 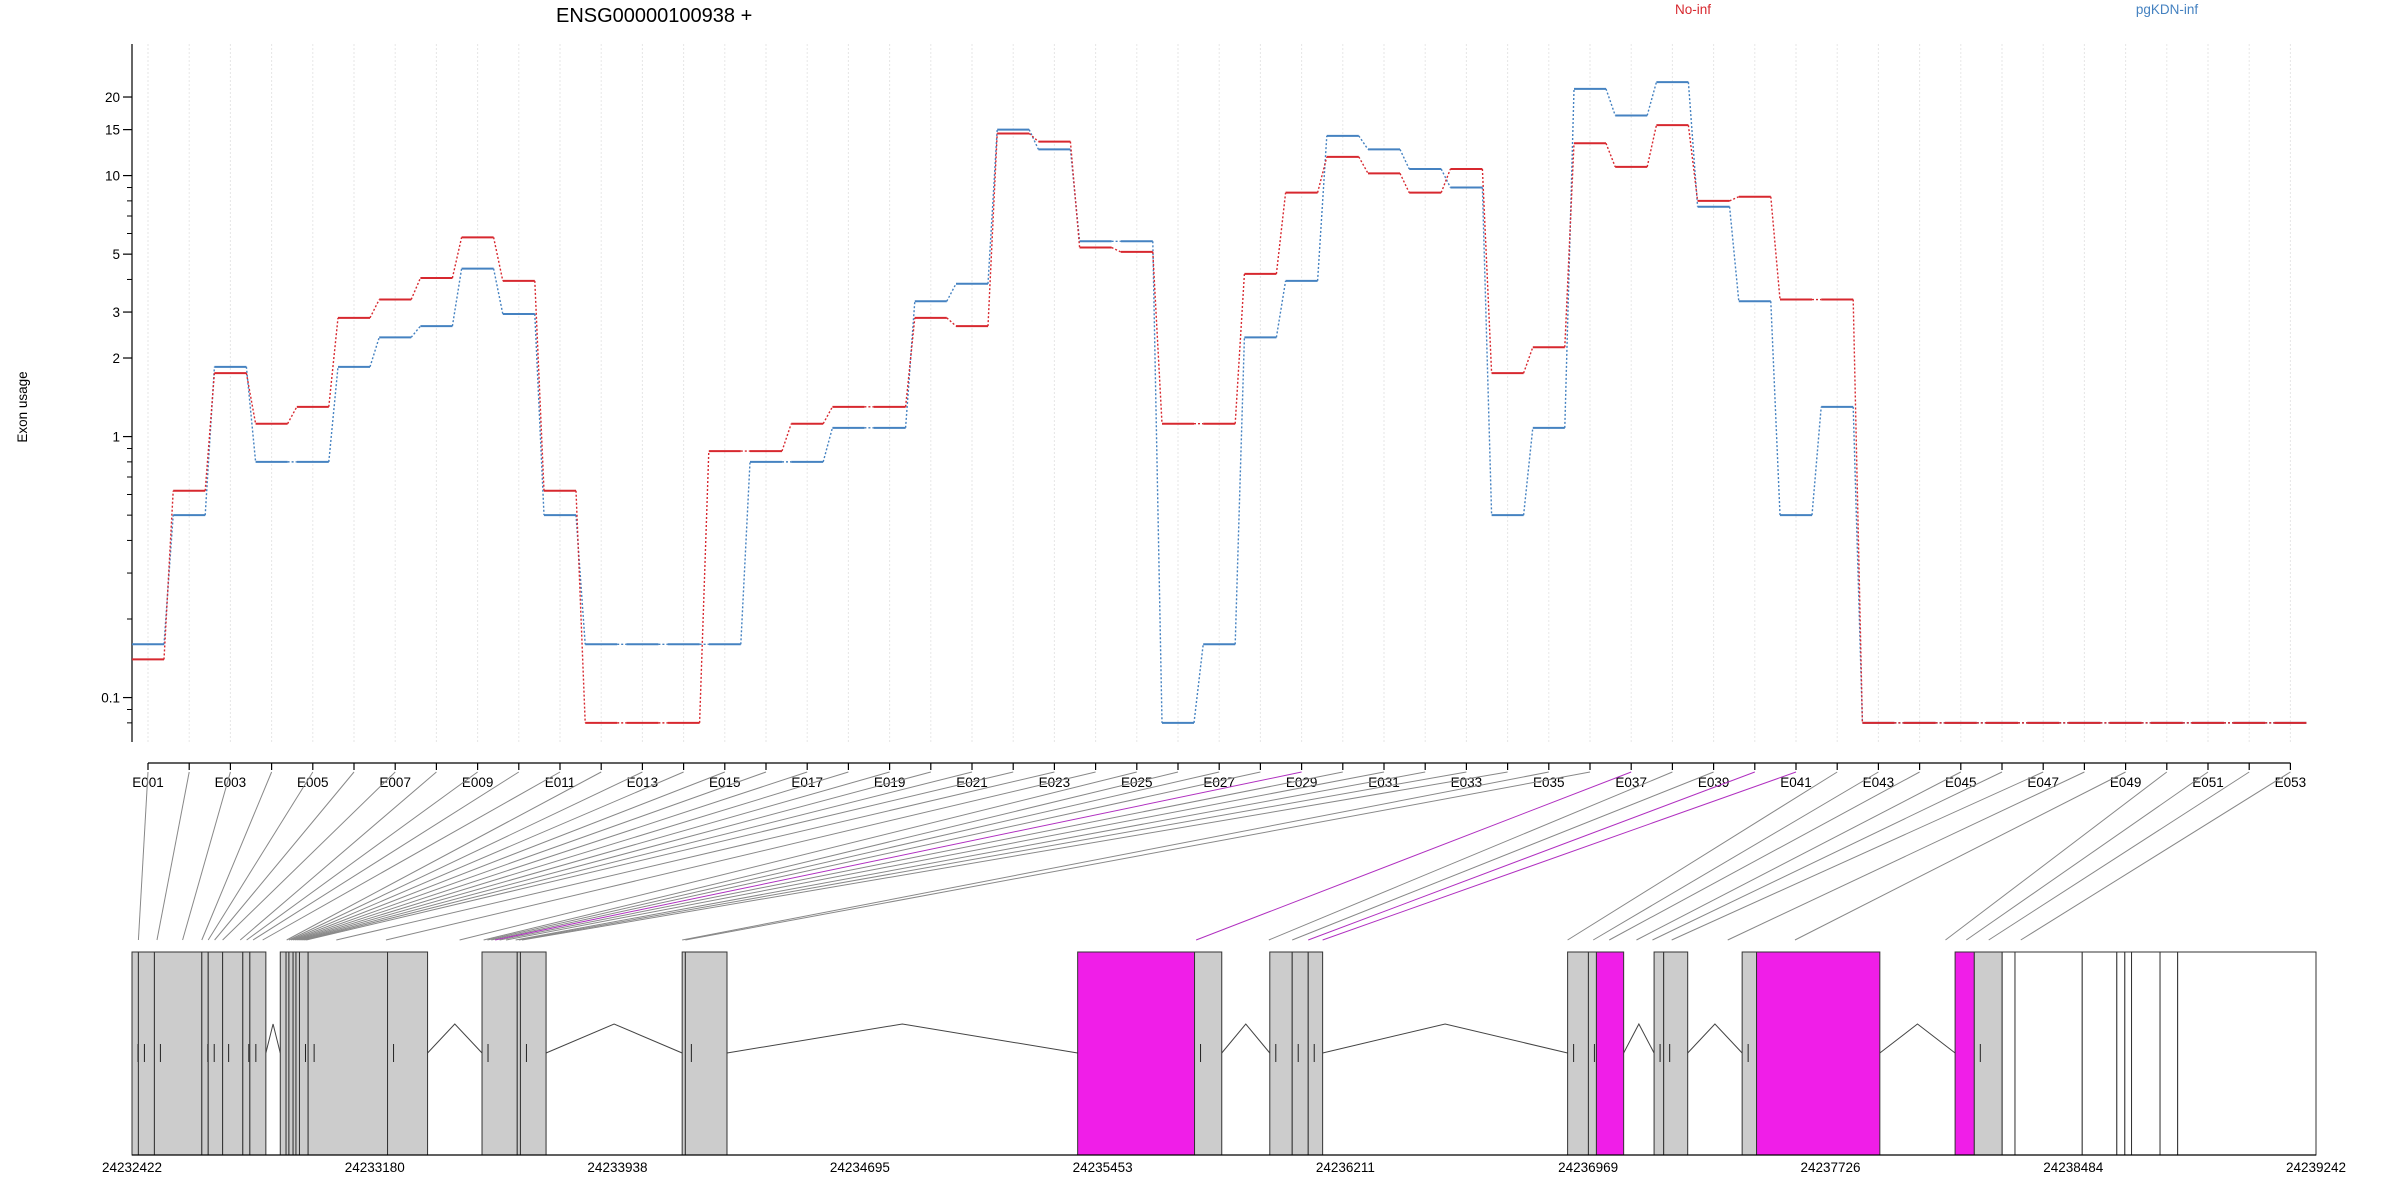 What do you see at coordinates (408, 1053) in the screenshot?
I see `exon-box-e016` at bounding box center [408, 1053].